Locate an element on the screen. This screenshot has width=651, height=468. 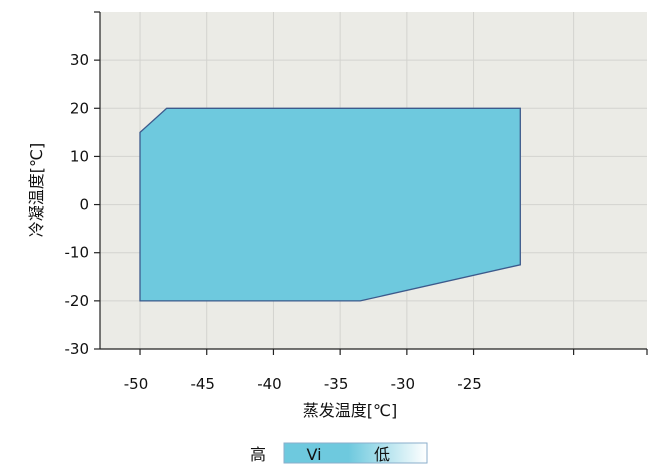
y-tick-label: -30 is located at coordinates (77, 349).